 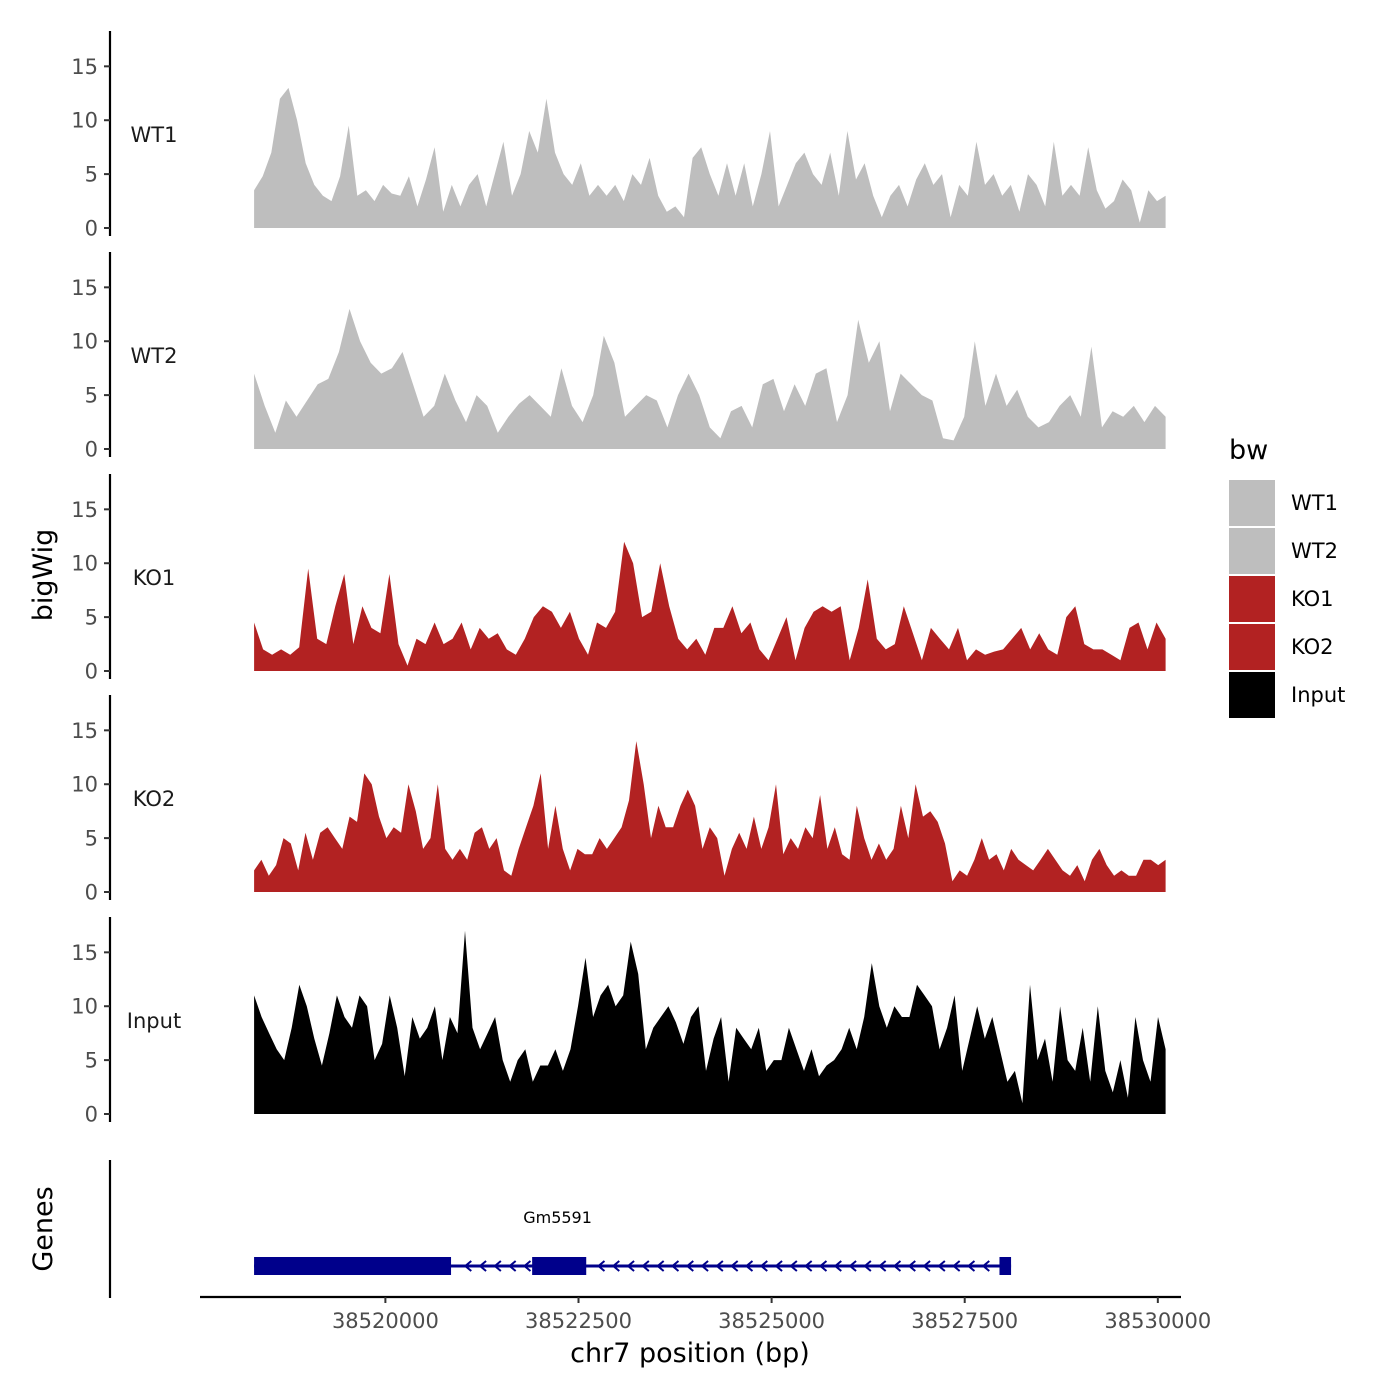 I want to click on area-wt2, so click(x=710, y=378).